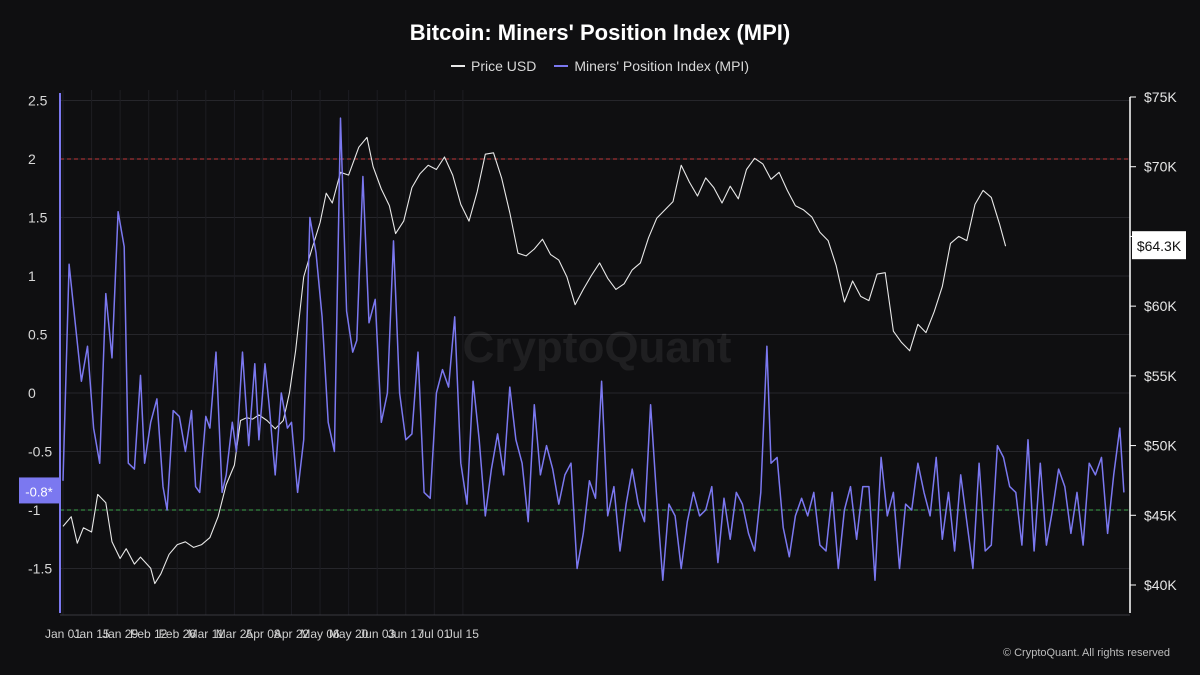  Describe the element at coordinates (1160, 515) in the screenshot. I see `y-right-tick-label: $45K` at that location.